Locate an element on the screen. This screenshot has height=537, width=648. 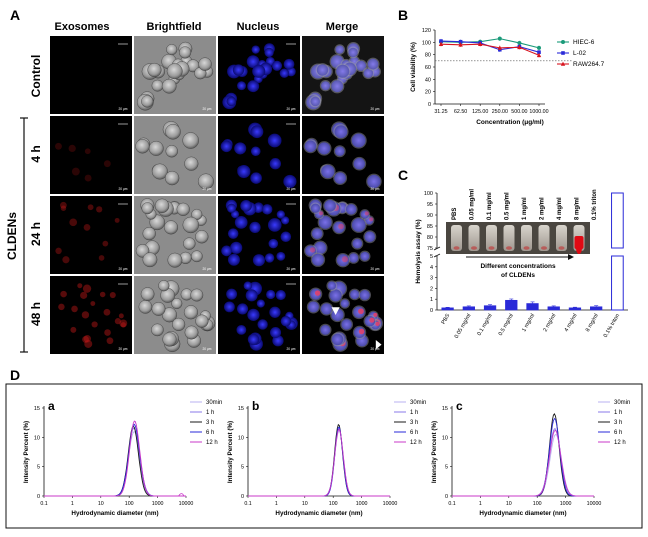
micrograph-control-exosomes: 20 μm is located at coordinates (91, 75).